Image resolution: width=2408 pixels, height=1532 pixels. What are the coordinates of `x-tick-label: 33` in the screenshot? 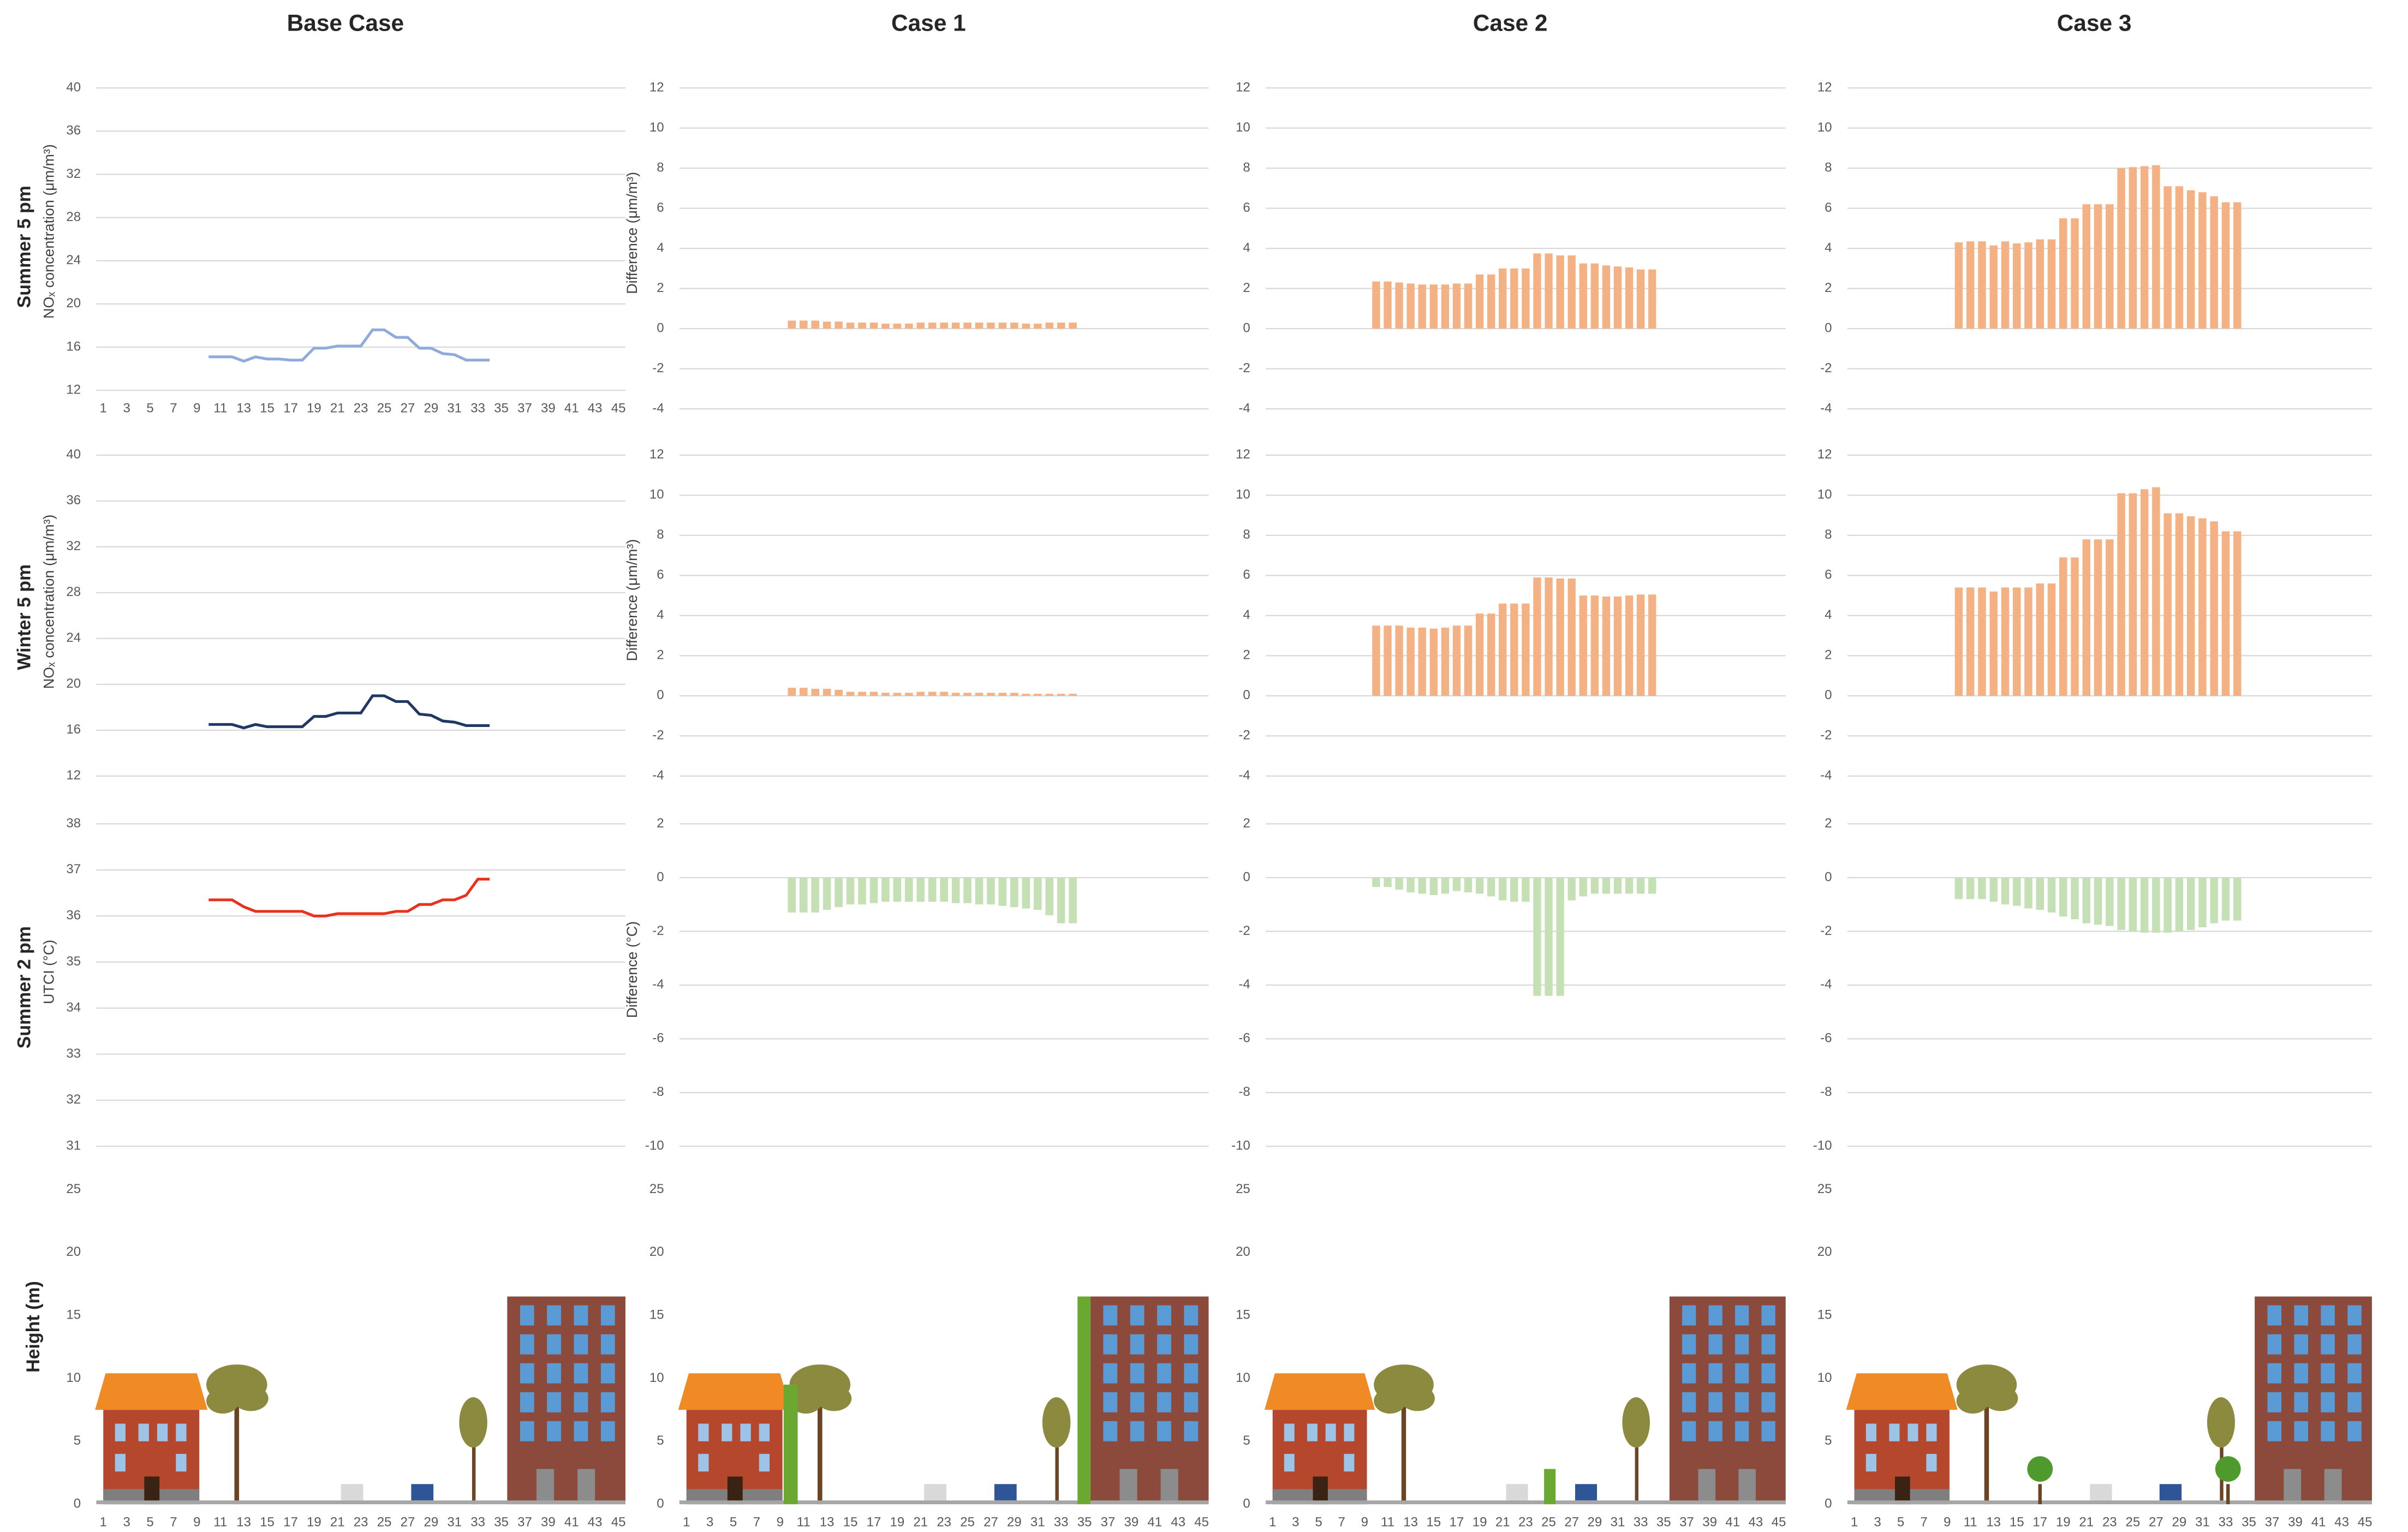 It's located at (477, 408).